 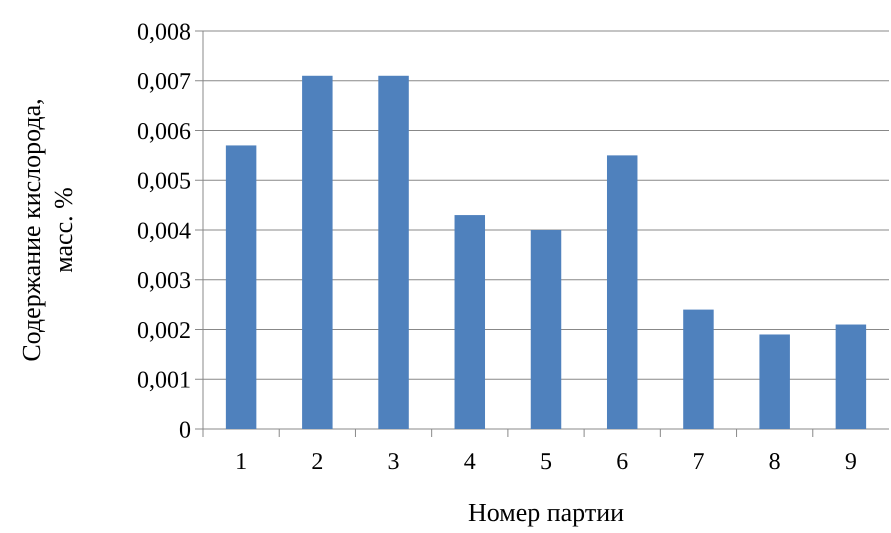 What do you see at coordinates (394, 462) in the screenshot?
I see `x-tick-label: 3` at bounding box center [394, 462].